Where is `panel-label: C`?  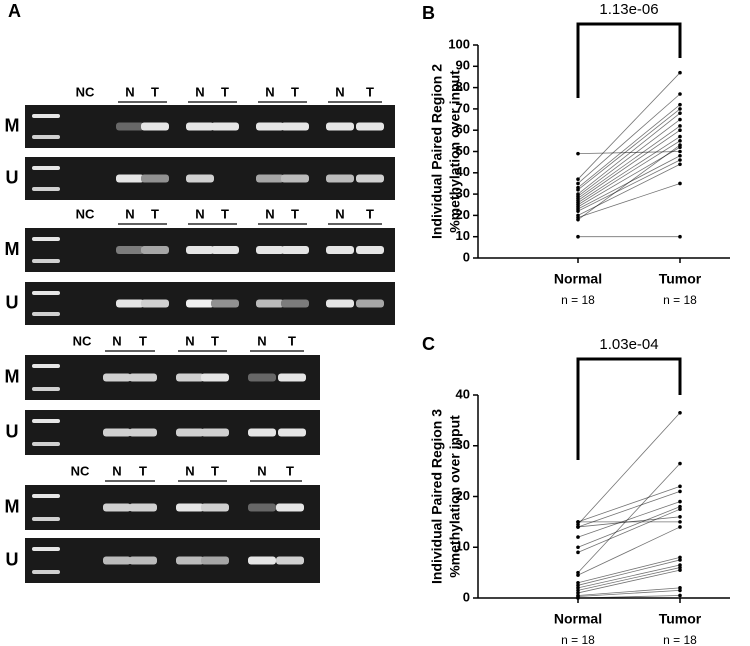 panel-label: C is located at coordinates (428, 344).